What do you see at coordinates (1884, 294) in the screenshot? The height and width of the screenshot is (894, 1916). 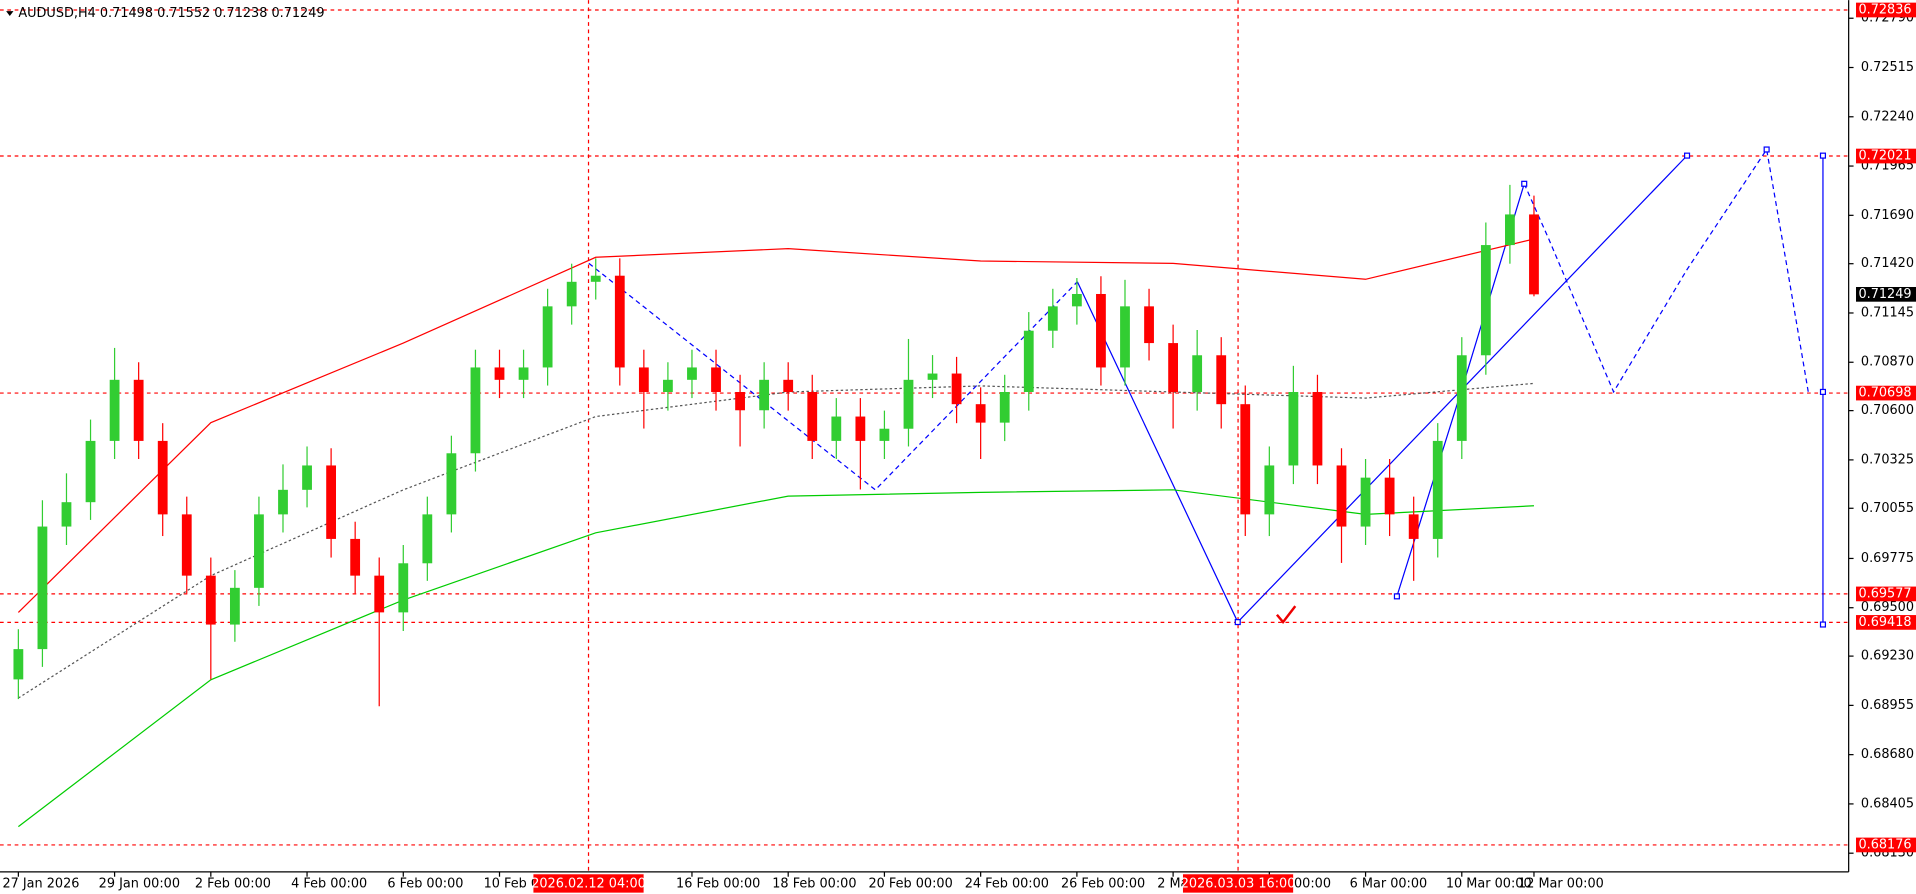 I see `current-price-label: 0.71249` at bounding box center [1884, 294].